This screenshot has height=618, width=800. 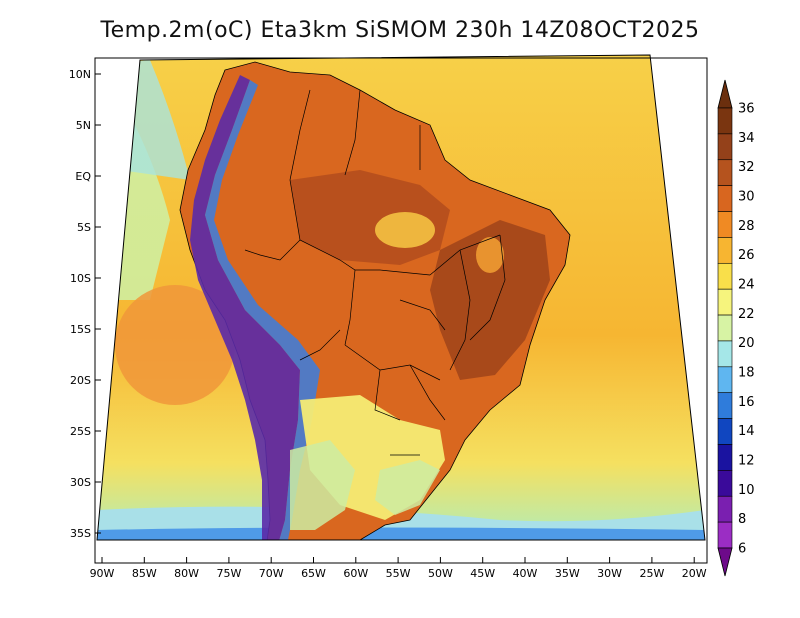 What do you see at coordinates (746, 226) in the screenshot?
I see `colorbar-label: 28` at bounding box center [746, 226].